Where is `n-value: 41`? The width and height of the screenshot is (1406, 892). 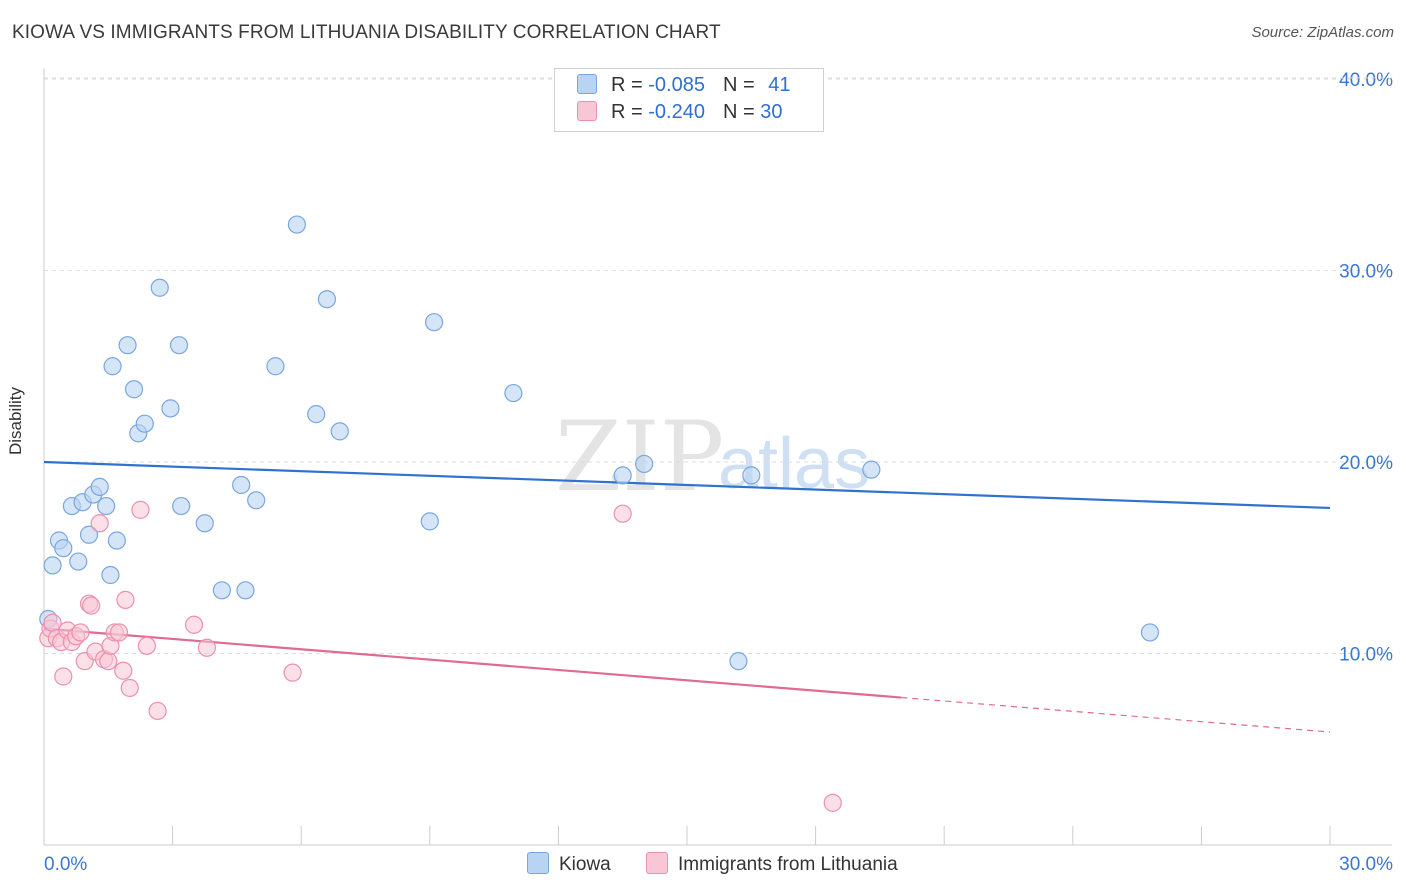
n-value: 41 is located at coordinates (779, 85).